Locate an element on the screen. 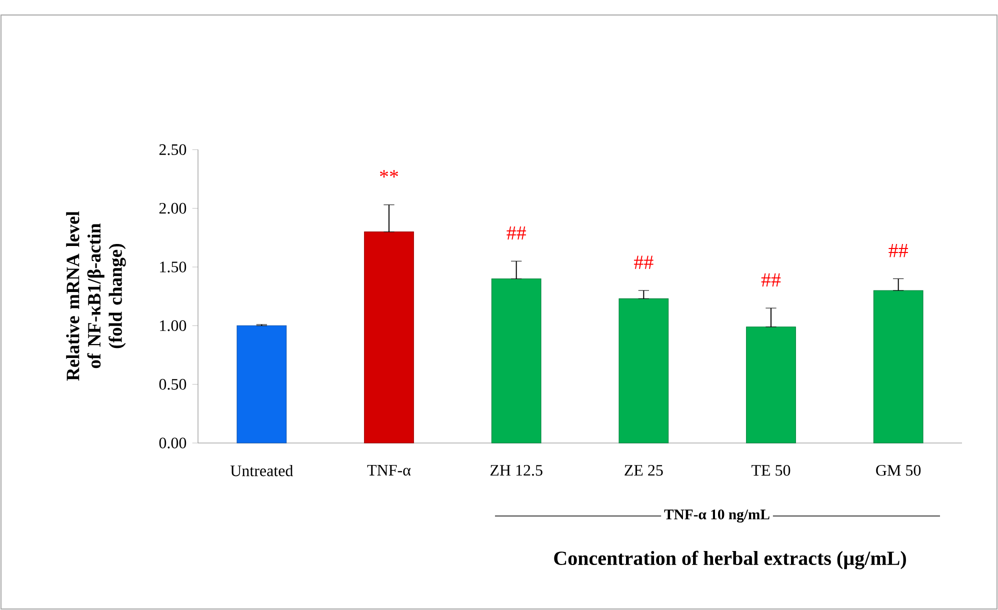 This screenshot has height=610, width=998. y-axis-title: Relative mRNA level of NF-κB1/β-actin (fold change) is located at coordinates (96, 296).